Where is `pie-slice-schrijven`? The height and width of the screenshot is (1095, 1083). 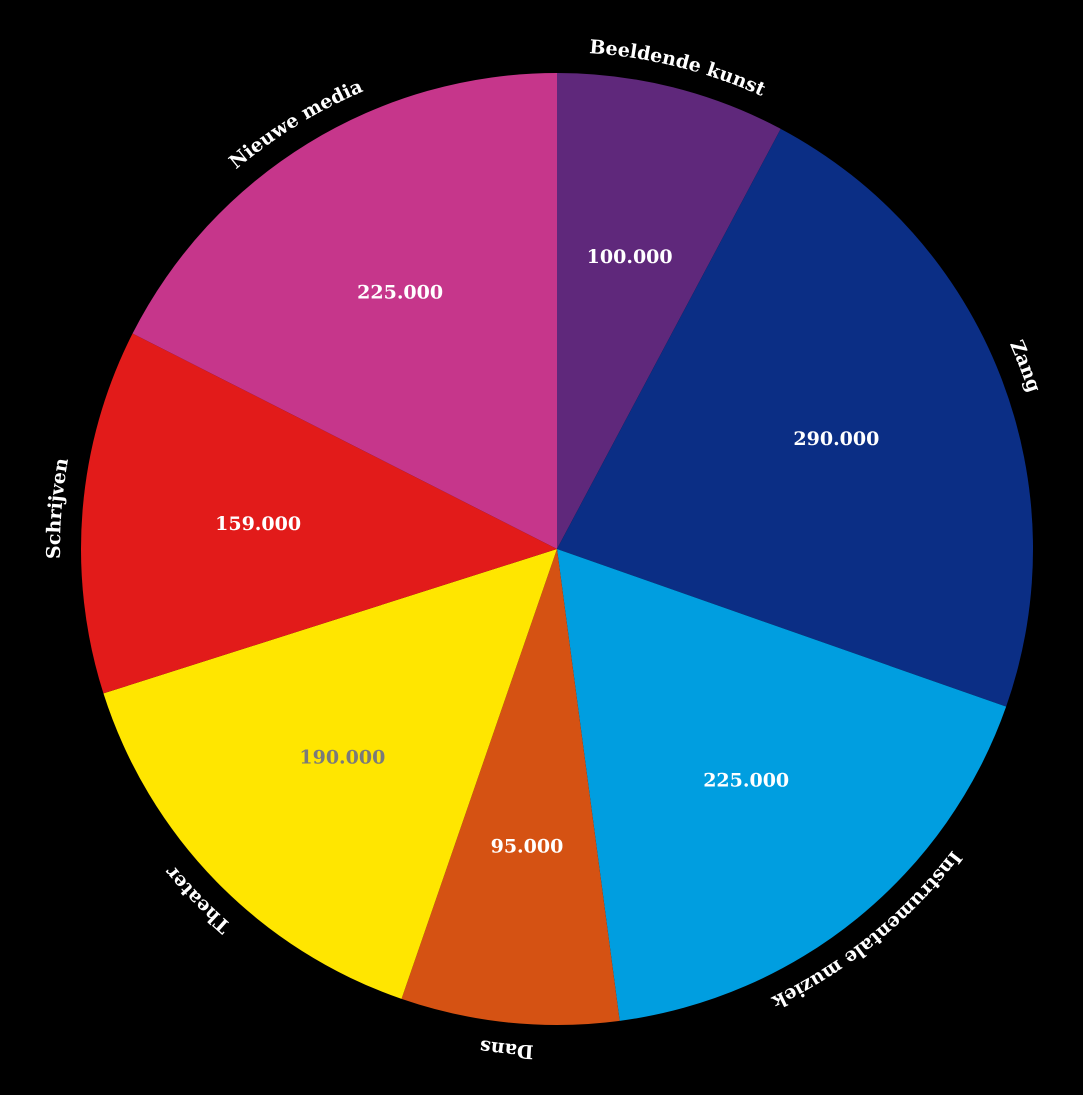 pie-slice-schrijven is located at coordinates (319, 513).